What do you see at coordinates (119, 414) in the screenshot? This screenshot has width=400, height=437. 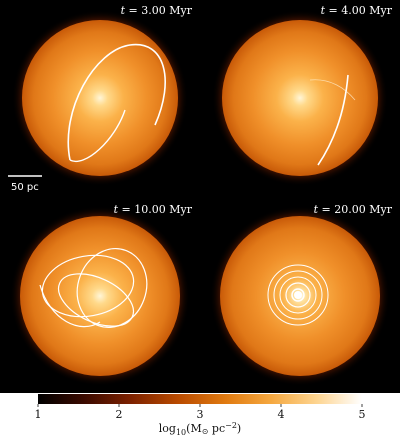 I see `colorbar-tick-label: 2` at bounding box center [119, 414].